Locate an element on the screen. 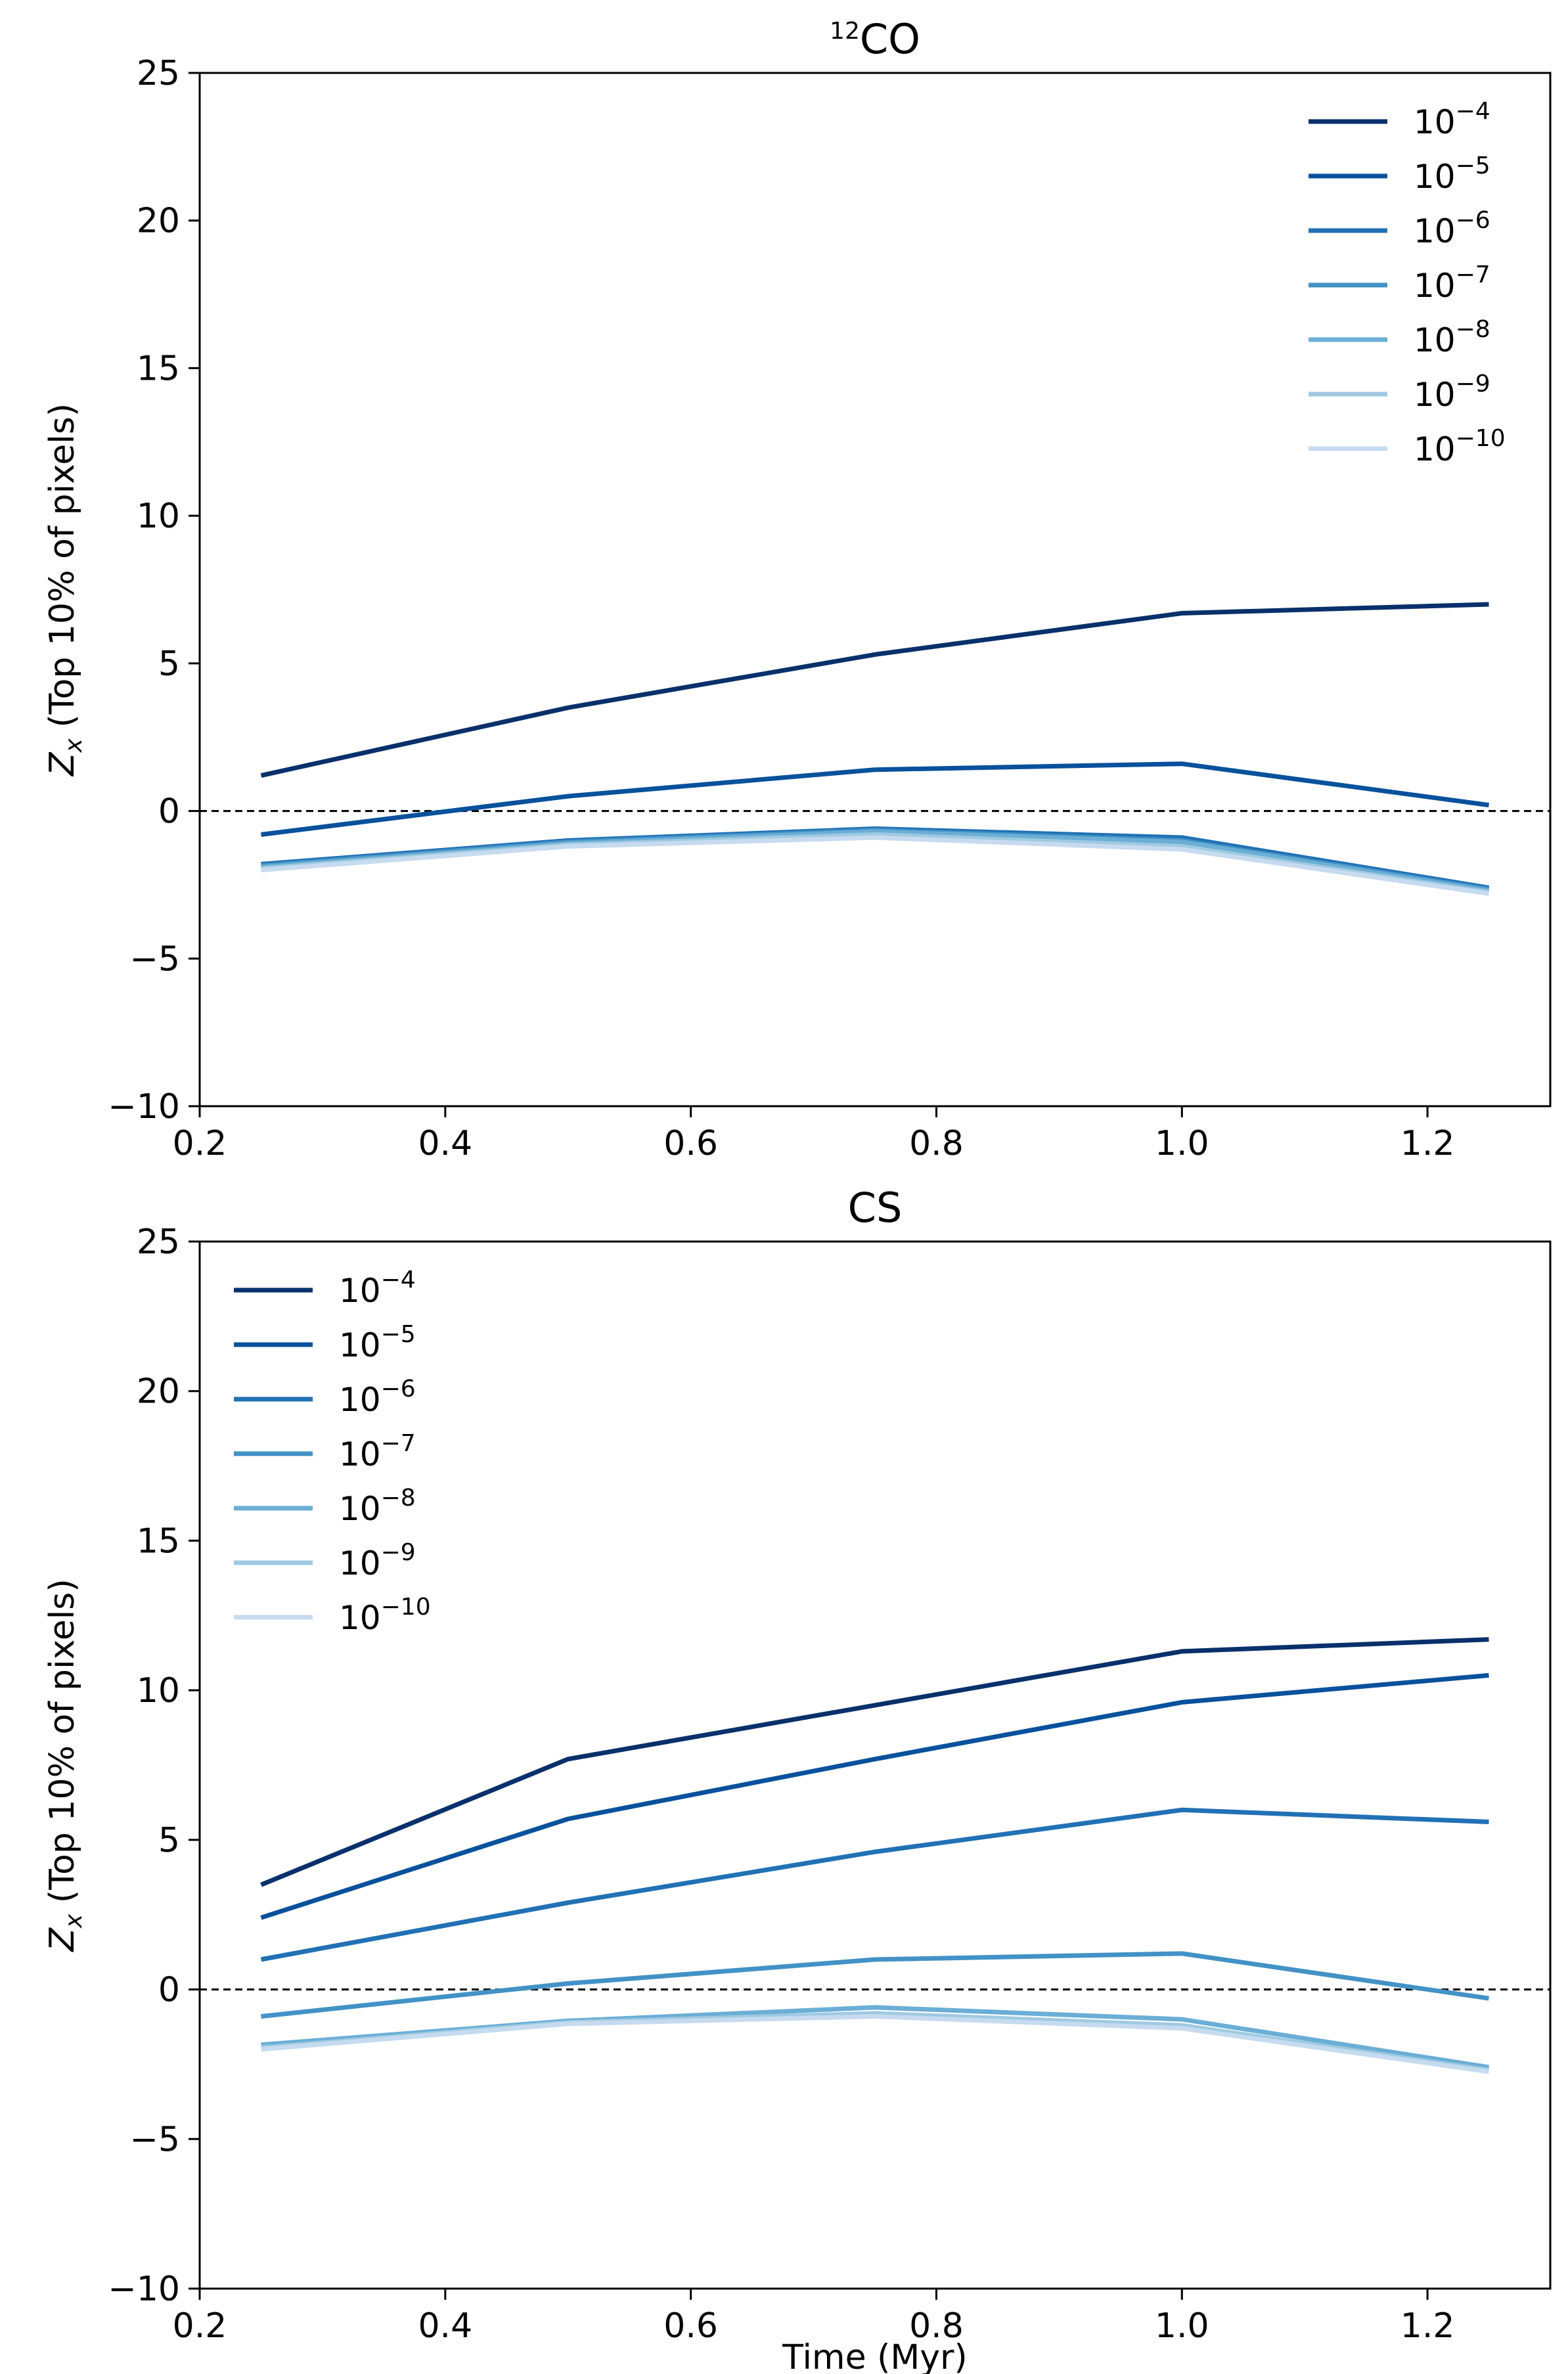  x-axis-label: Time (Myr) is located at coordinates (874, 2356).